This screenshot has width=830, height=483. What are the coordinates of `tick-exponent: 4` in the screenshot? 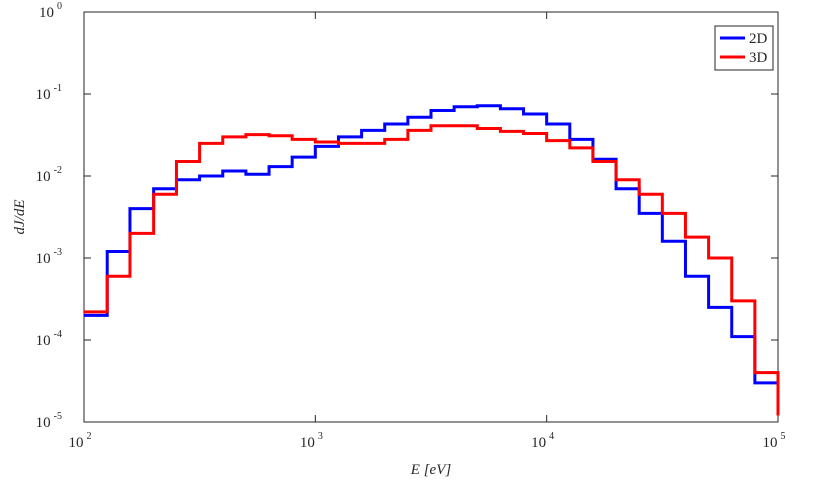 It's located at (551, 436).